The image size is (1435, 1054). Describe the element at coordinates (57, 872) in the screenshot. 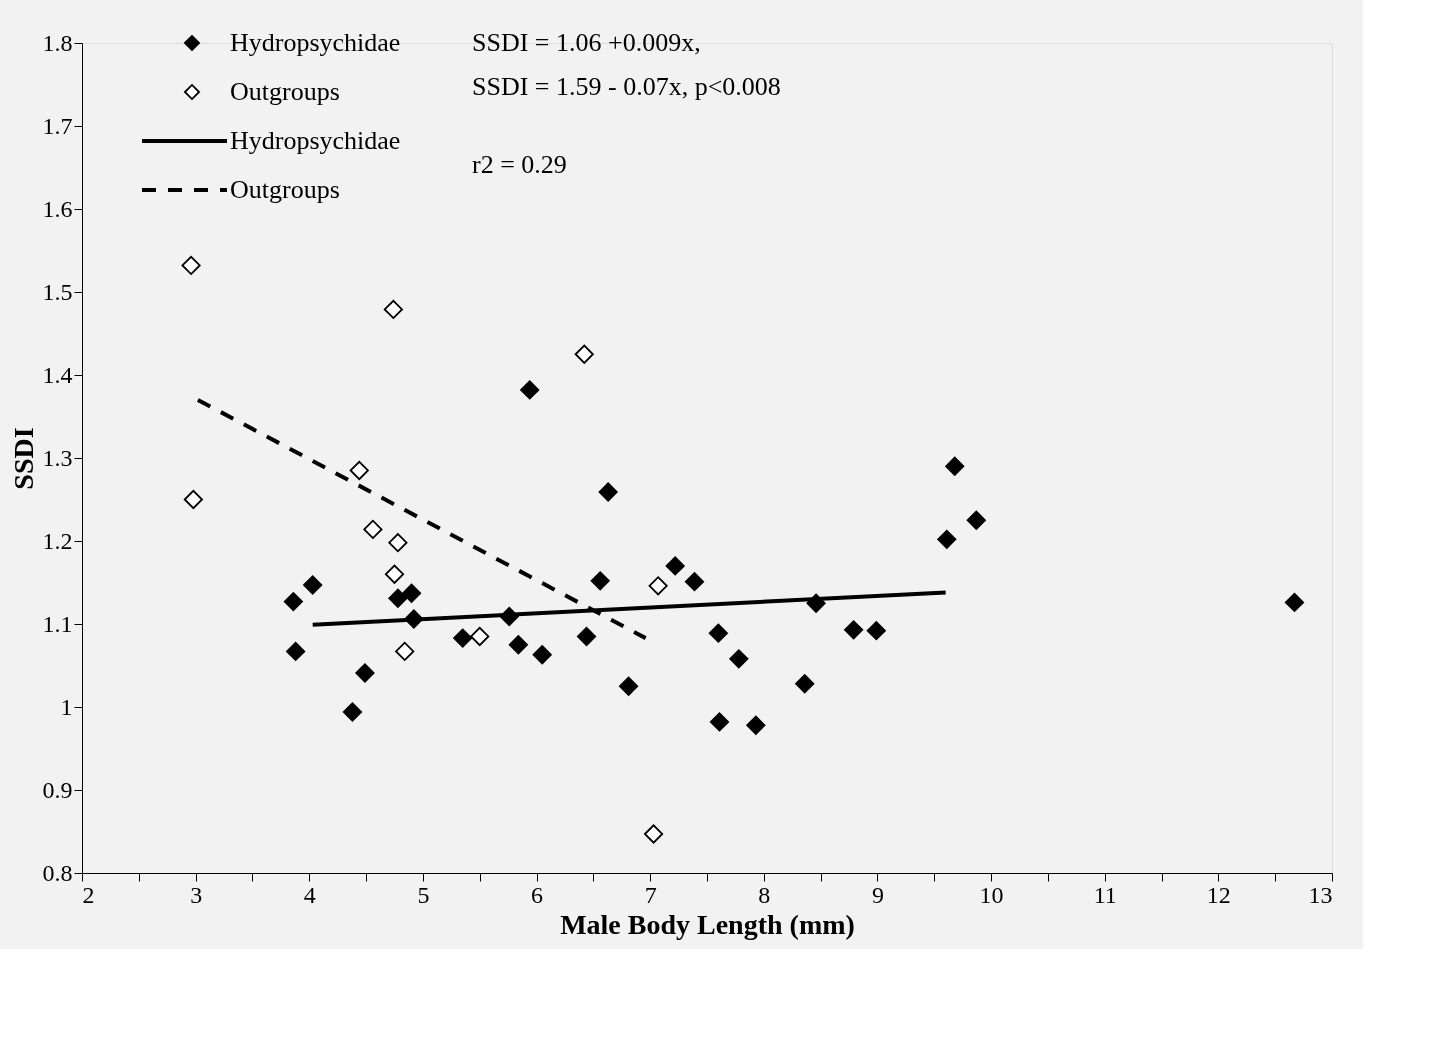

I see `y-tick-label: 0.8` at that location.